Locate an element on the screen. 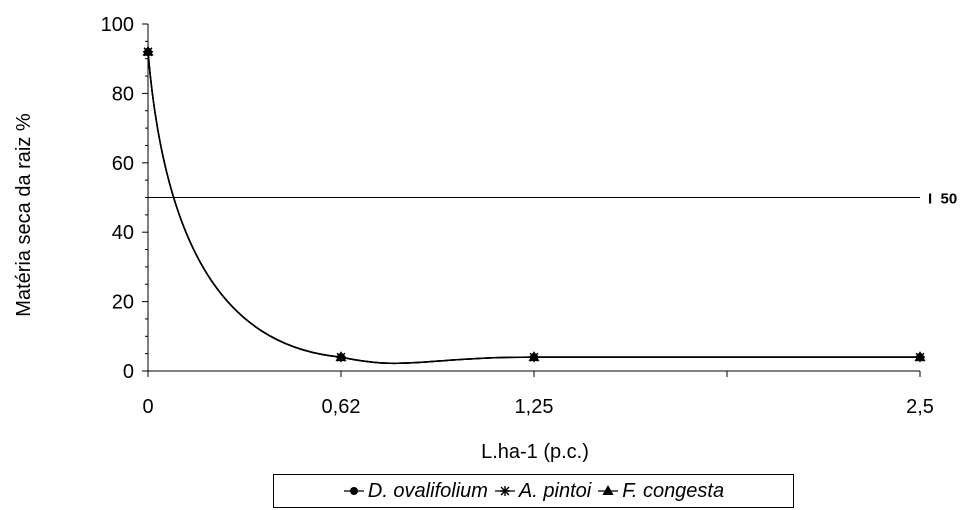 This screenshot has height=510, width=966. y-axis-title: Matéria seca da raiz % is located at coordinates (24, 215).